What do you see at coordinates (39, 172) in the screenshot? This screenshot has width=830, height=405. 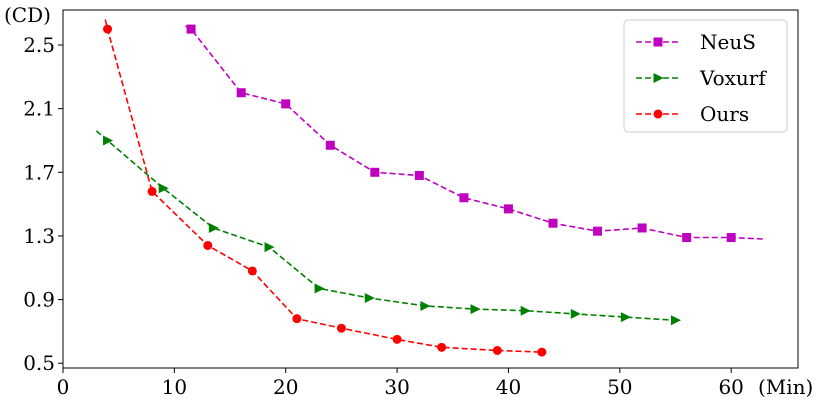 I see `y-tick-label: 1.7` at bounding box center [39, 172].